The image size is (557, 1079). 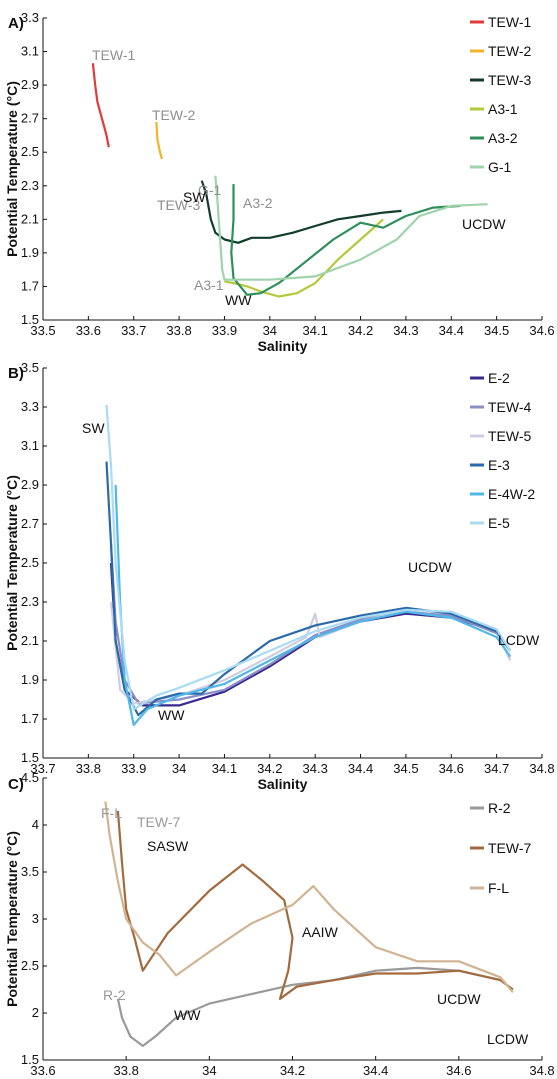 What do you see at coordinates (508, 1039) in the screenshot?
I see `water-mass-annotation: LCDW` at bounding box center [508, 1039].